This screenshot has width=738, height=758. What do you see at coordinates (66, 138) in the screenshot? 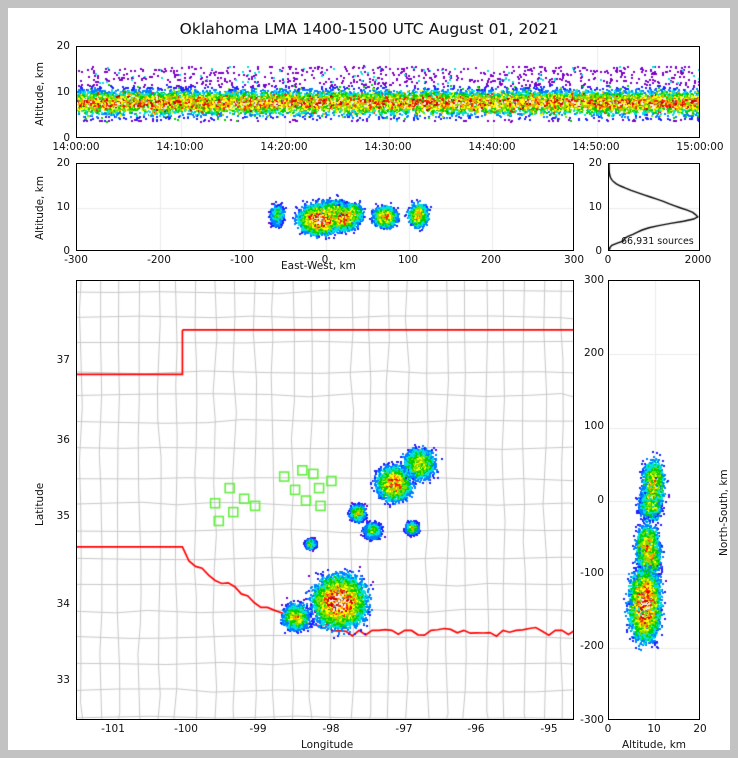
I see `time-height-ytick-0: 0` at bounding box center [66, 138].